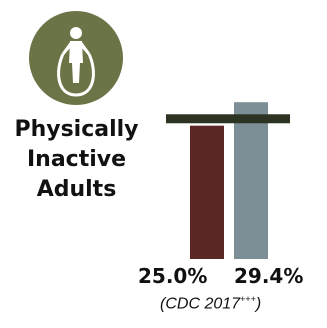 This screenshot has height=328, width=327. Describe the element at coordinates (173, 276) in the screenshot. I see `data-label-1: 25.0%` at that location.